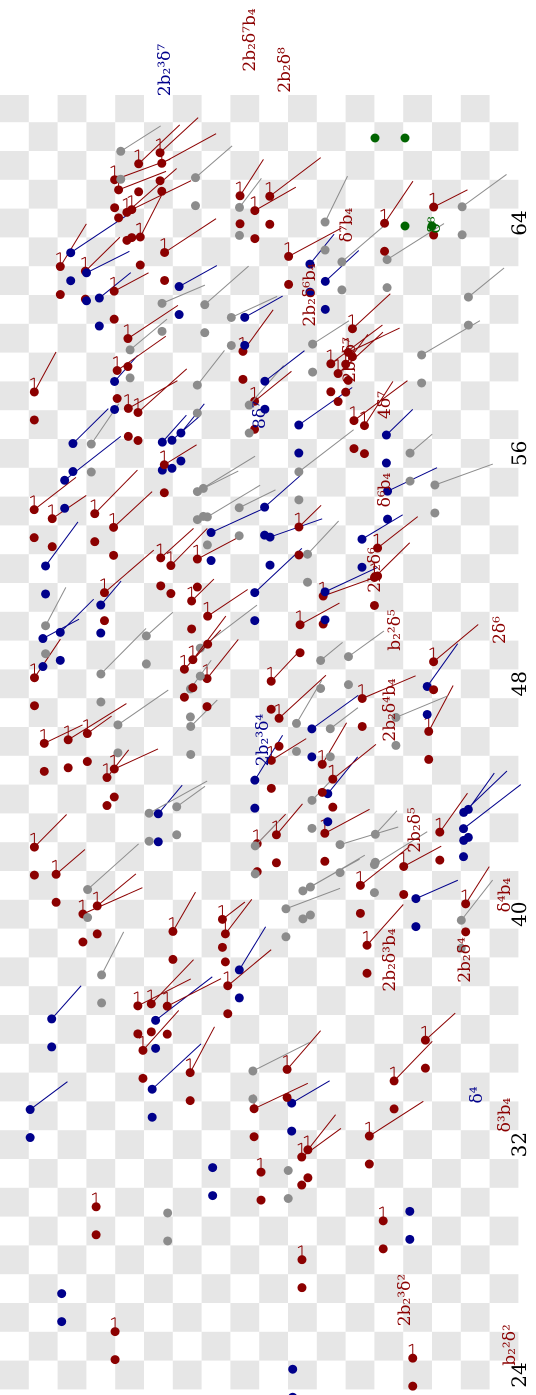 This screenshot has height=1395, width=536. What do you see at coordinates (285, 70) in the screenshot?
I see `element-label: 2b₂δ⁸` at bounding box center [285, 70].